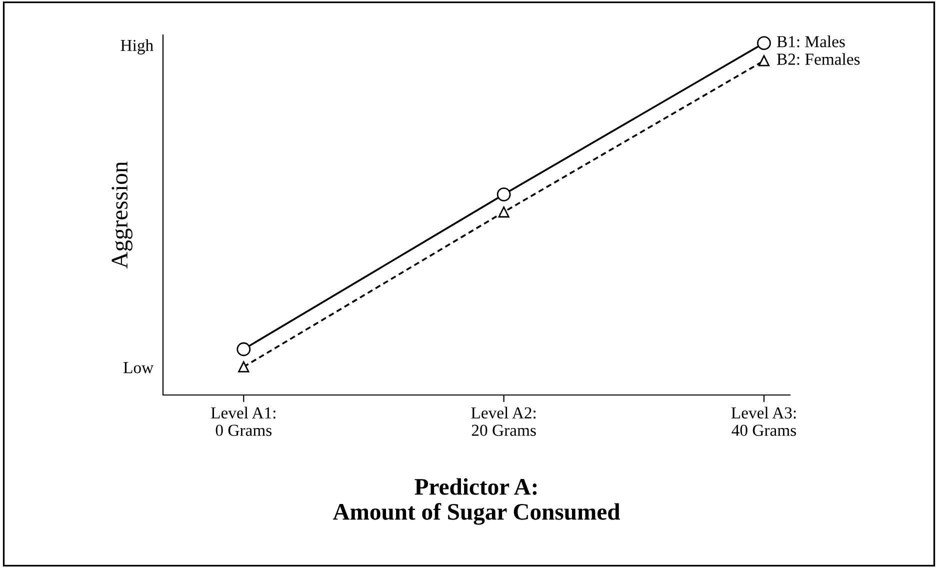 Image resolution: width=938 pixels, height=568 pixels. Describe the element at coordinates (763, 421) in the screenshot. I see `x-tick-label: Level A3: 40 Grams` at that location.